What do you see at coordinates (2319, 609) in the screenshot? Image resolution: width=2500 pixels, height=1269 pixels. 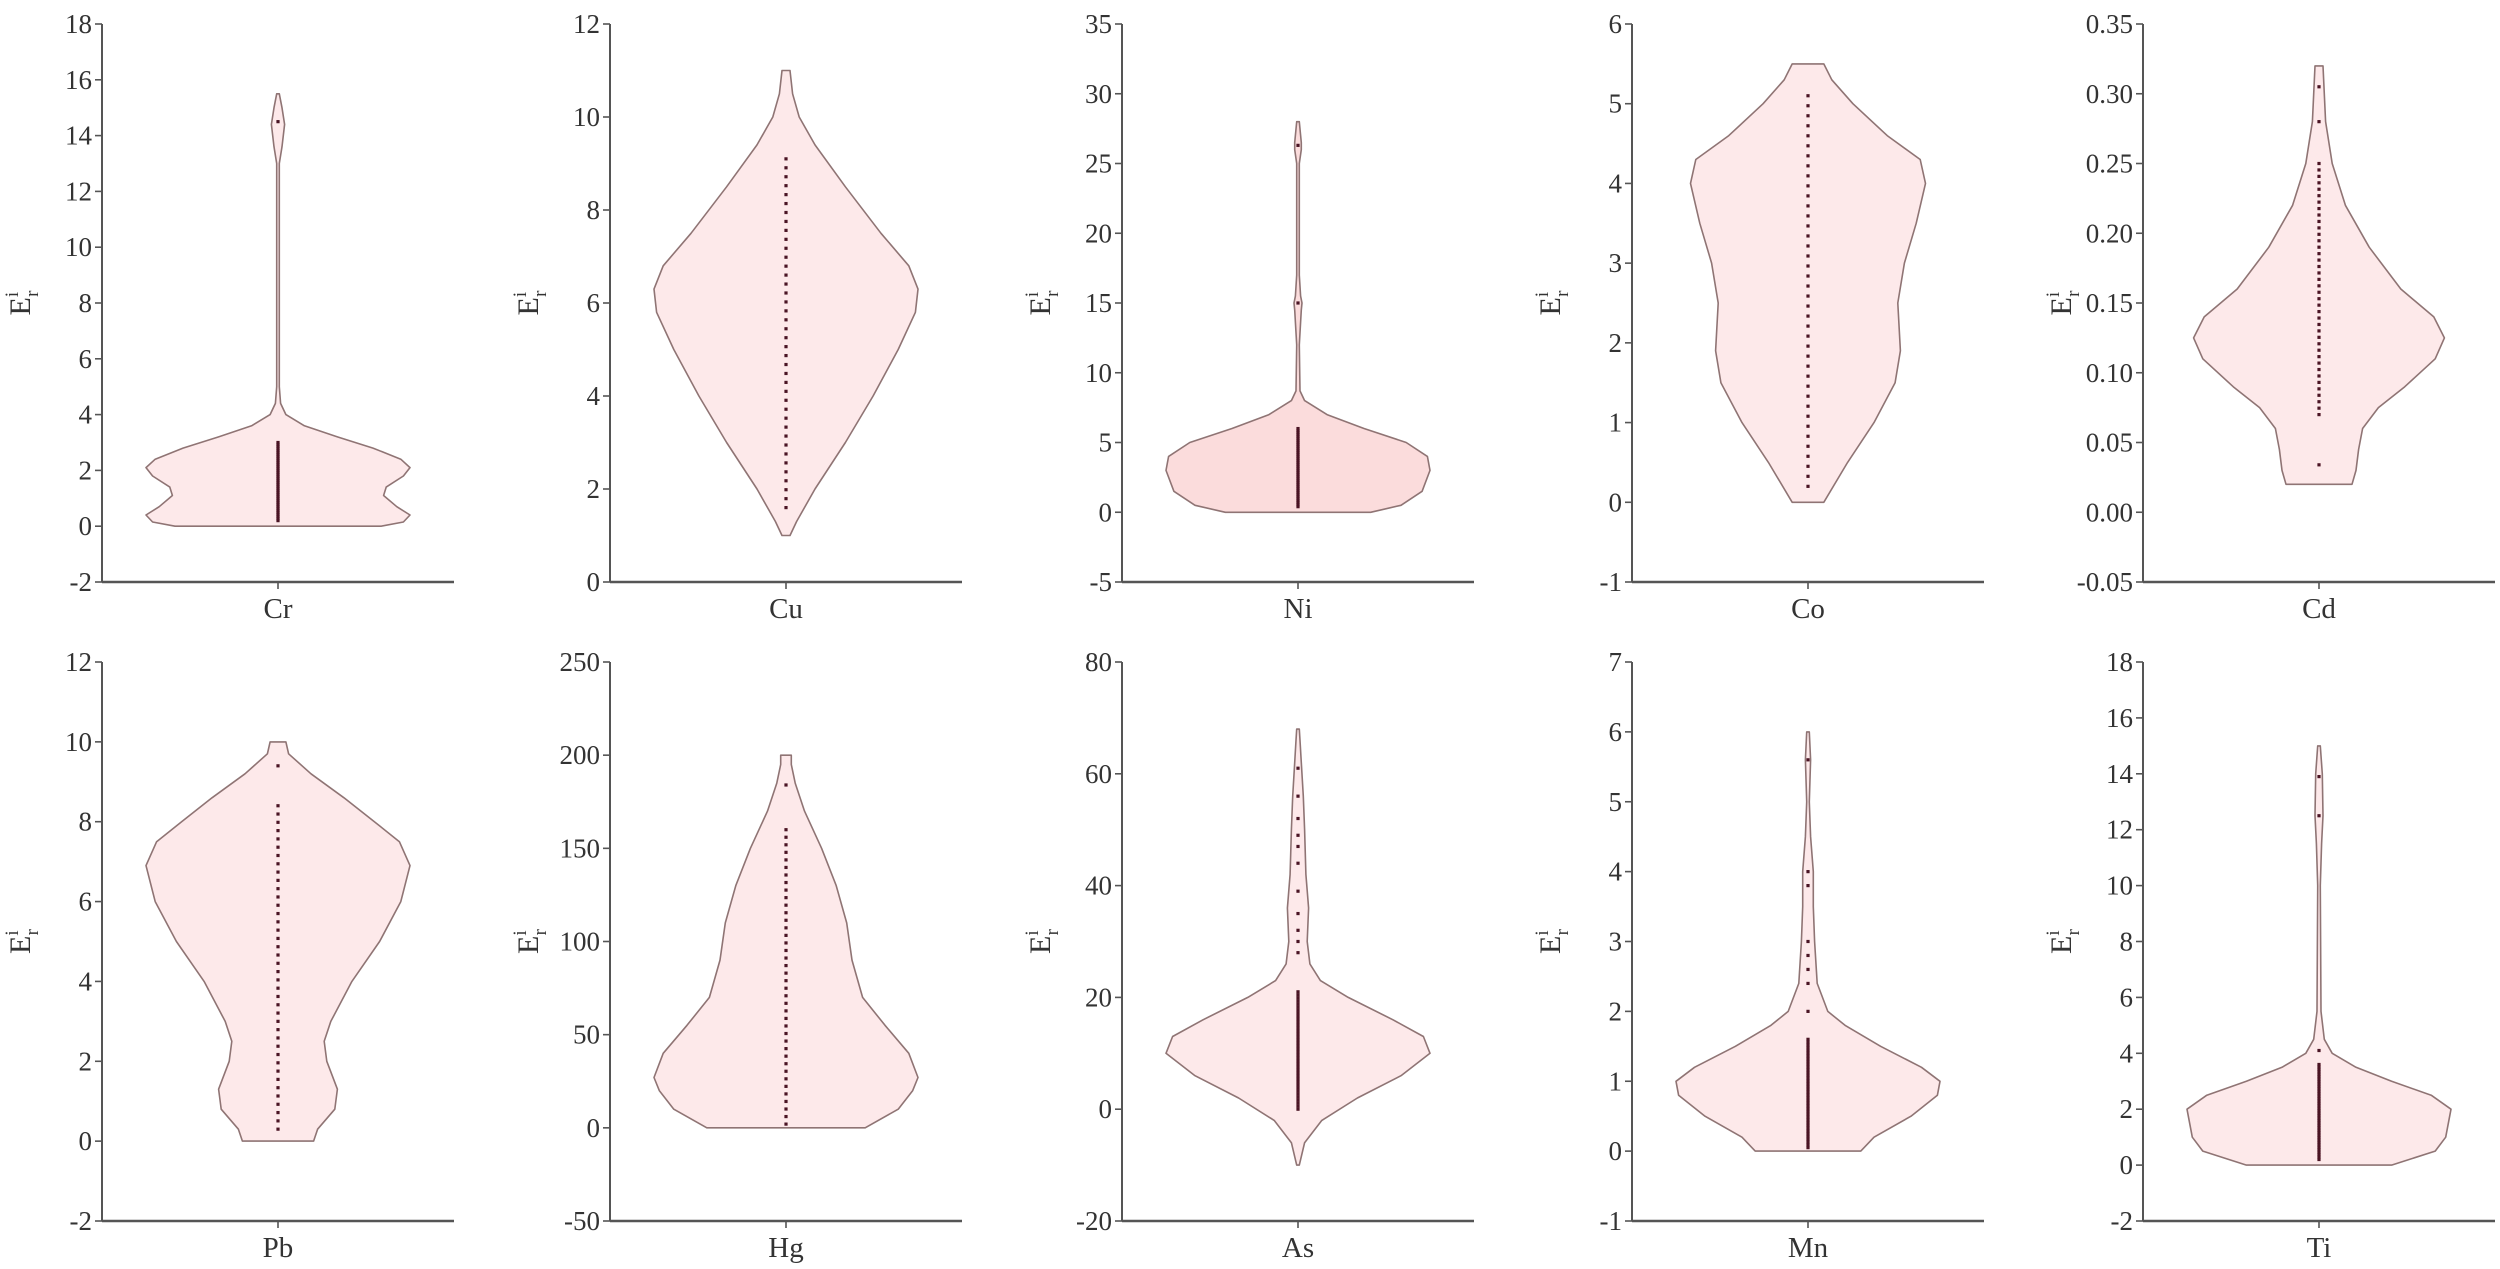 I see `x-category-label: Cd` at bounding box center [2319, 609].